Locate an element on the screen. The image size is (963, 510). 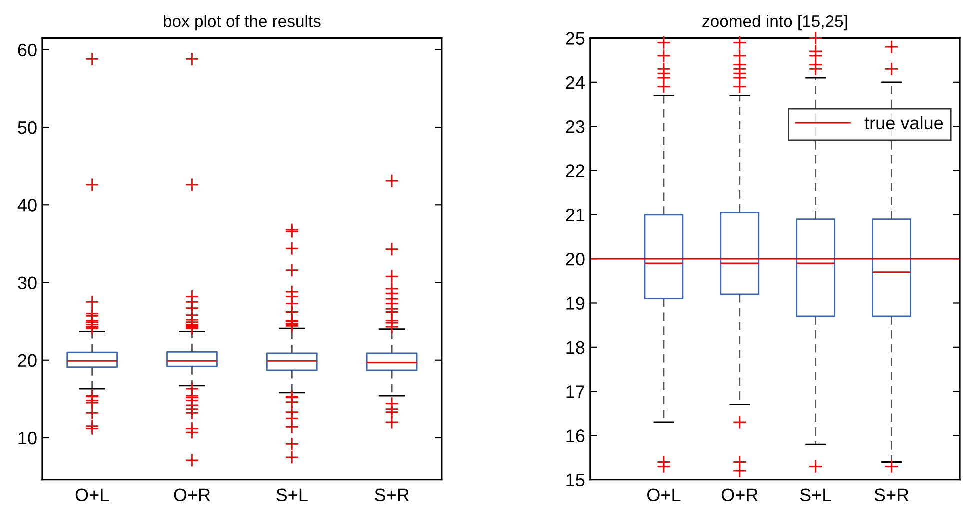
y-tick-label: 25 is located at coordinates (575, 38).